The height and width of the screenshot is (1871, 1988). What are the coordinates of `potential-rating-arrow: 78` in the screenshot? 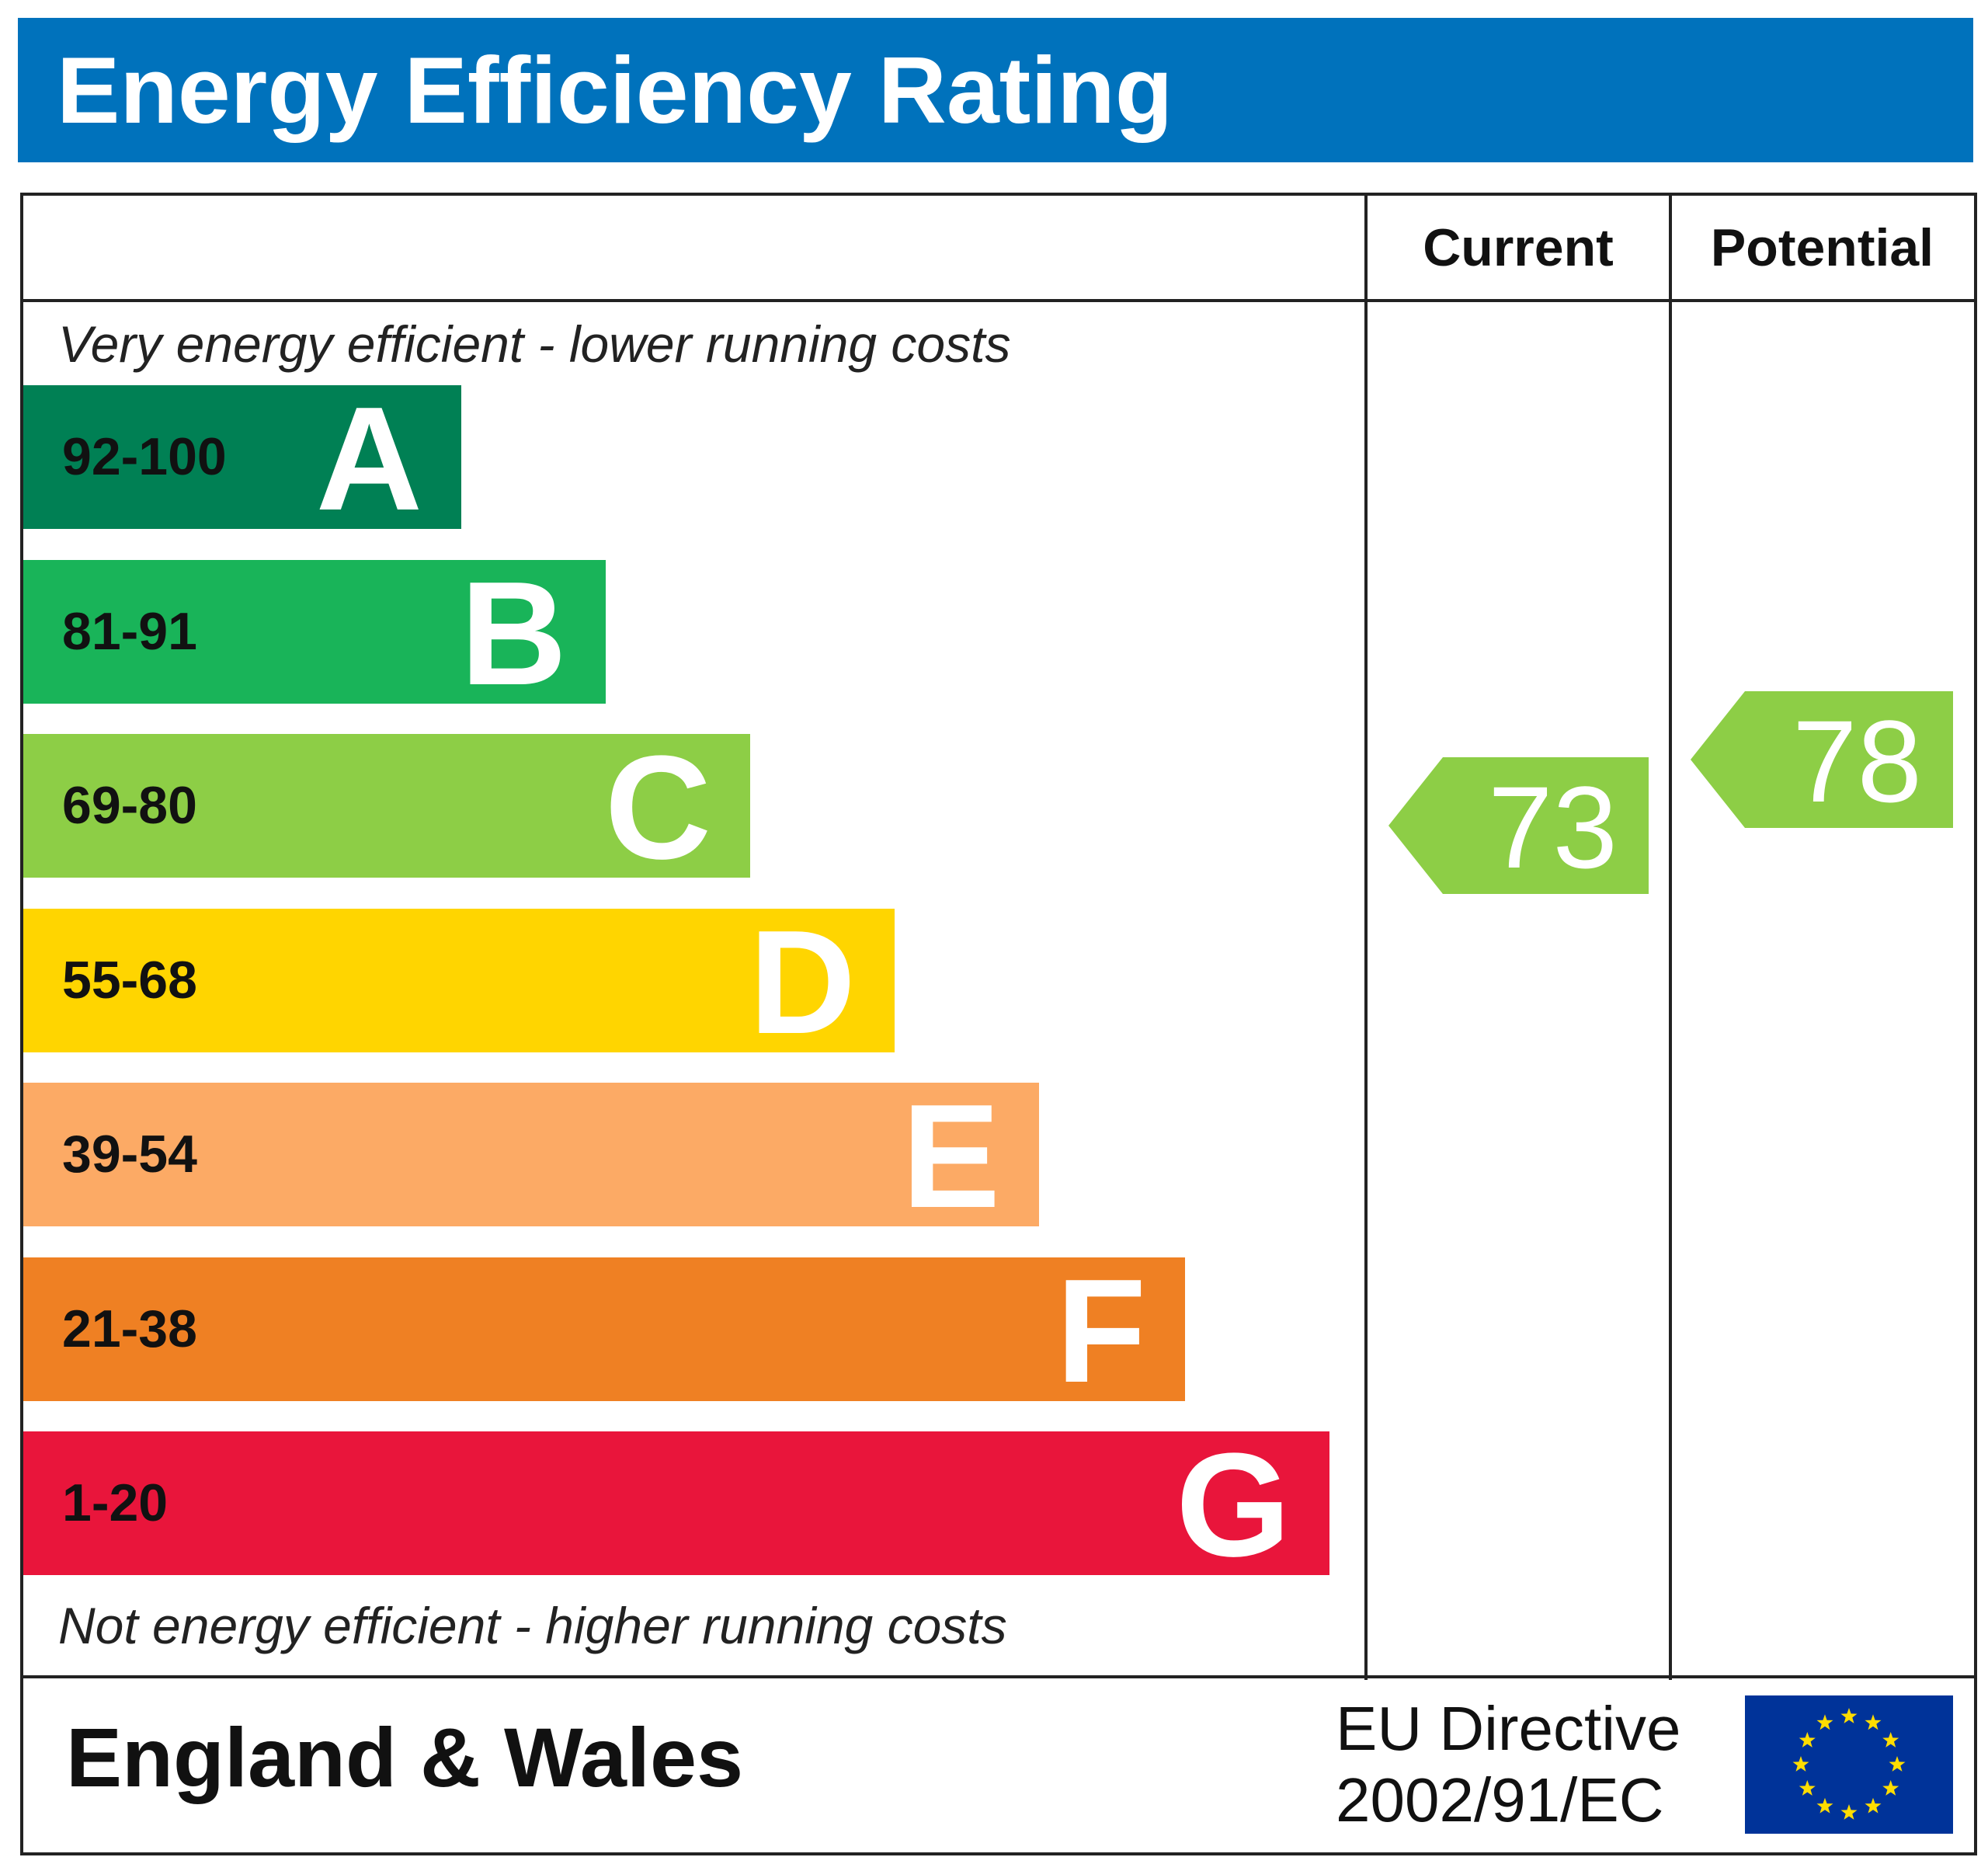 It's located at (1822, 760).